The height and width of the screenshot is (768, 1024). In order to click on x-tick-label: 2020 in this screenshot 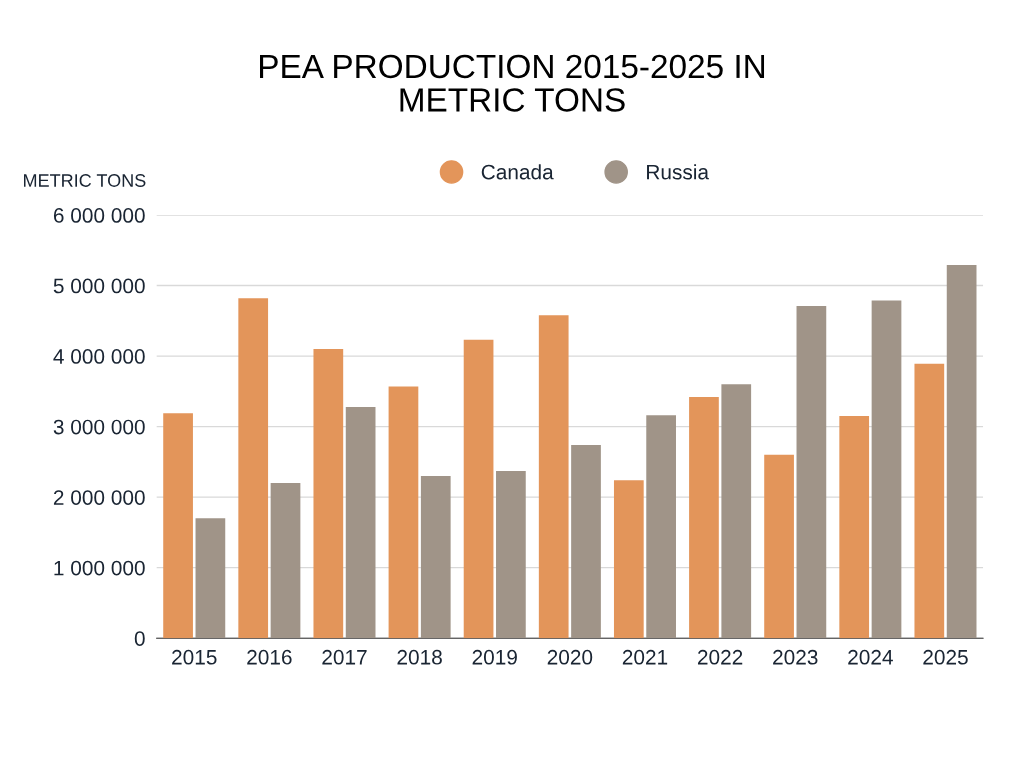, I will do `click(570, 657)`.